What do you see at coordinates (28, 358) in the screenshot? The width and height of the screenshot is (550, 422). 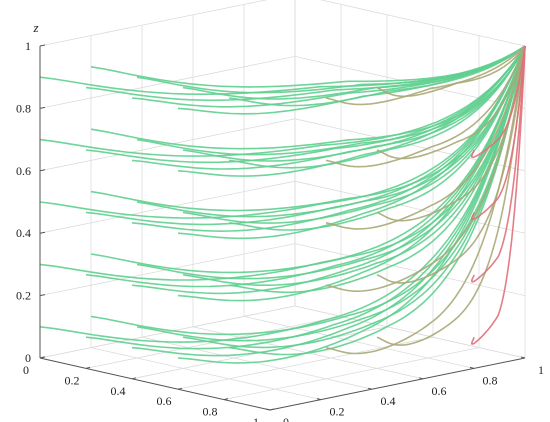 I see `z-tick-label: 0` at bounding box center [28, 358].